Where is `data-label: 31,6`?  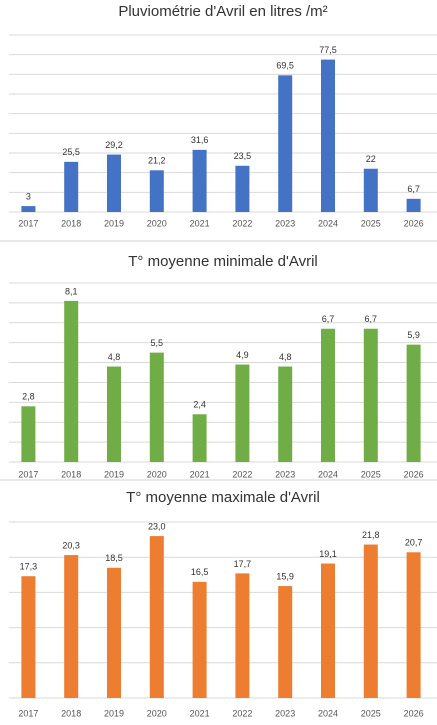 data-label: 31,6 is located at coordinates (200, 140).